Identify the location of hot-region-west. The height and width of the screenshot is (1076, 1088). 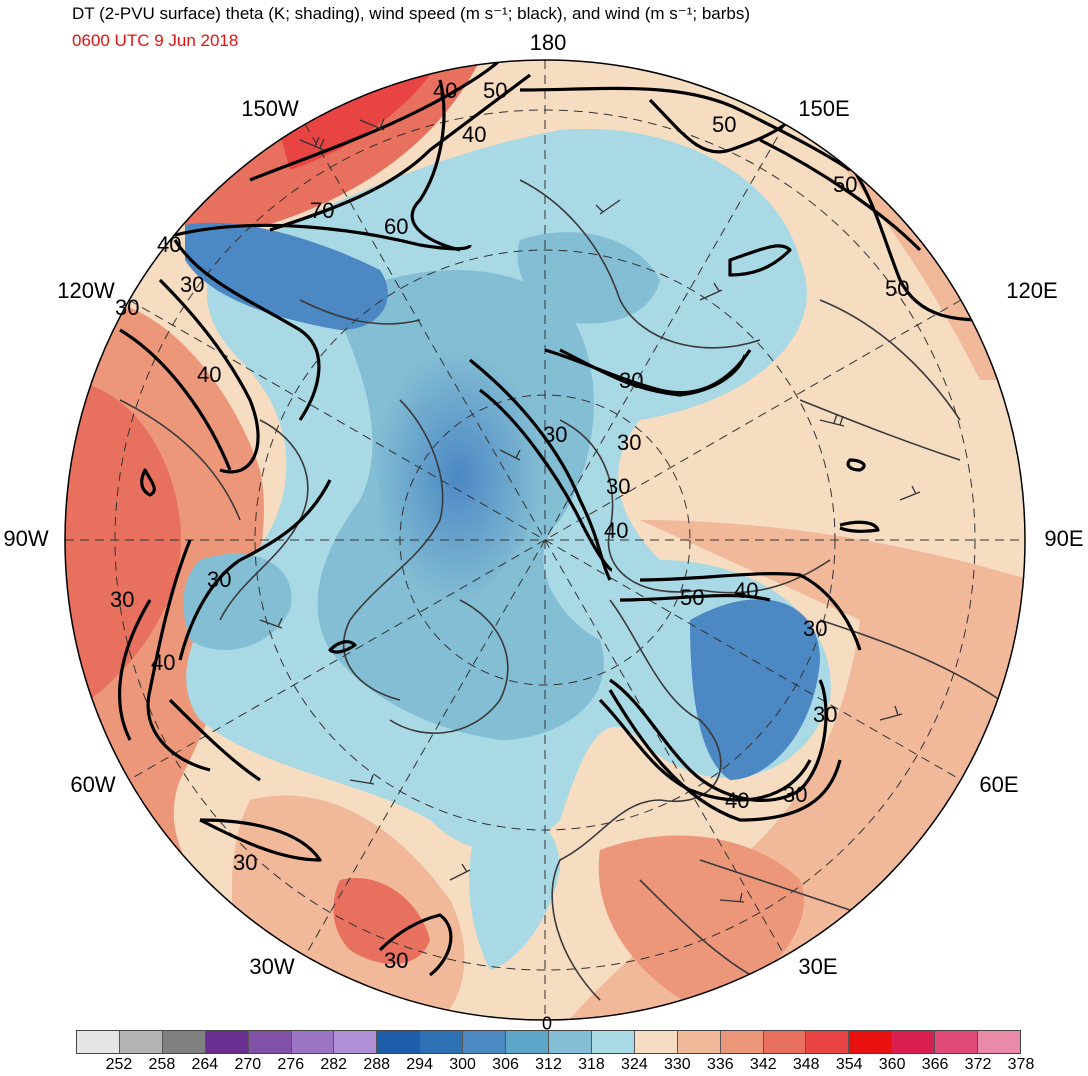
(123, 550).